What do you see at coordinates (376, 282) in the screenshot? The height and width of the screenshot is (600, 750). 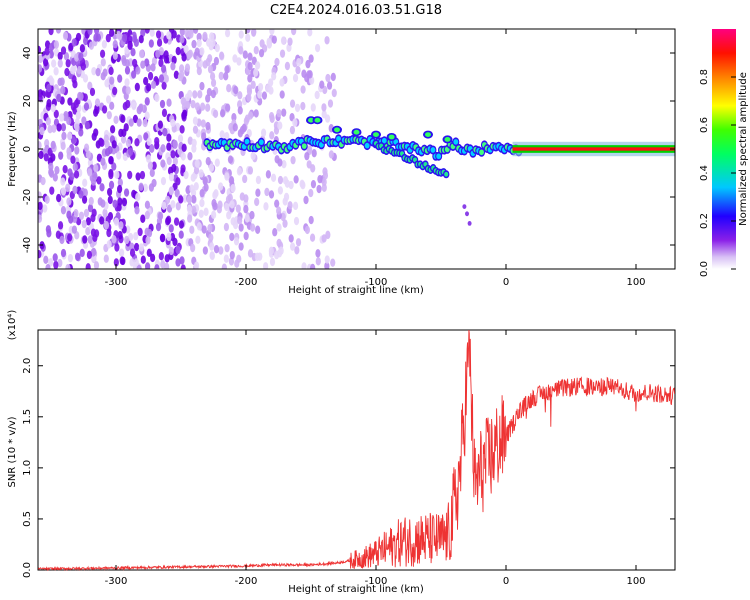 I see `spectrogram-x-tick-label: -100` at bounding box center [376, 282].